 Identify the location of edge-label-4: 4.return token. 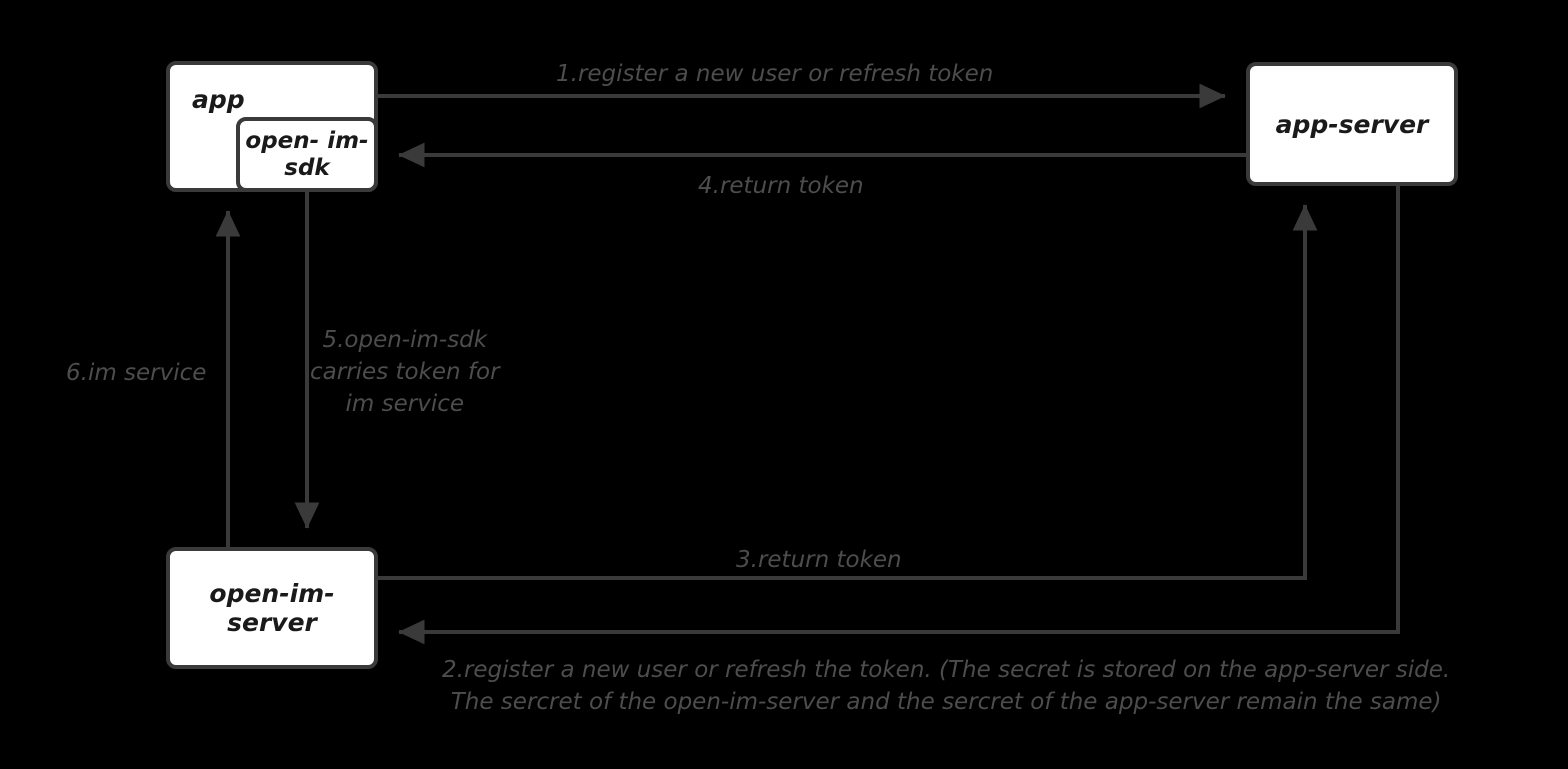
(781, 186).